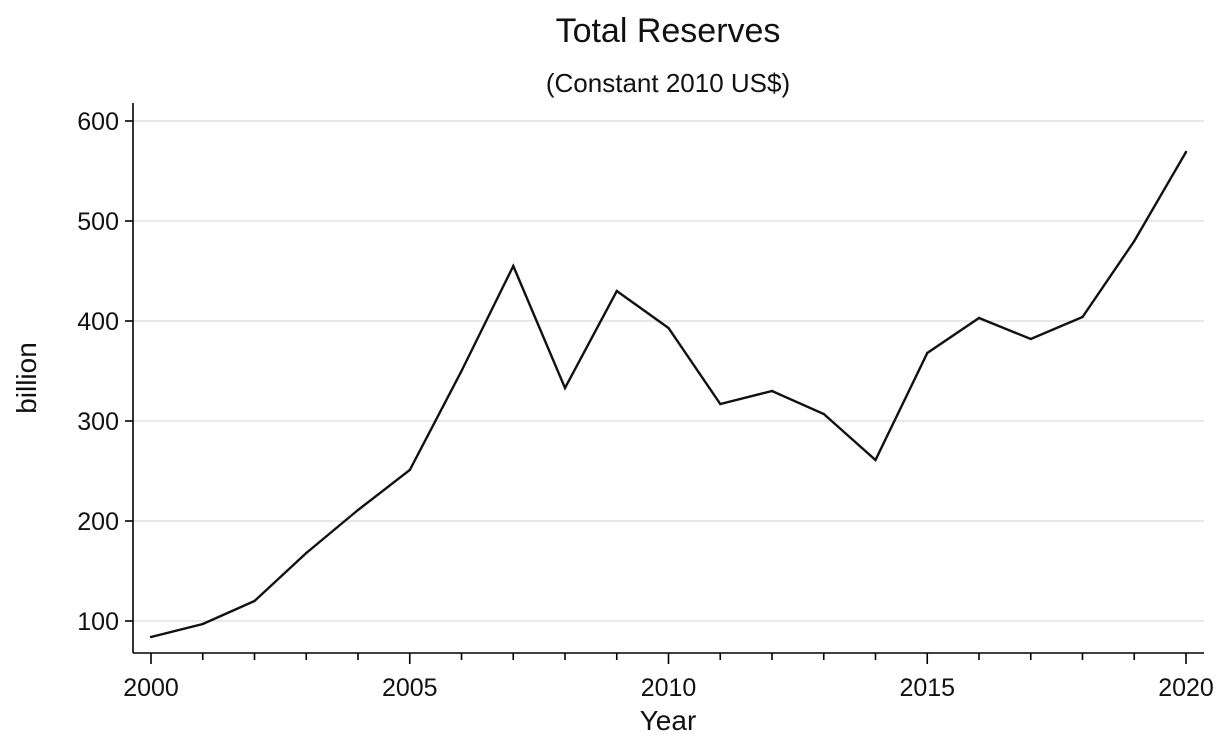 This screenshot has height=738, width=1230. Describe the element at coordinates (1186, 688) in the screenshot. I see `x-tick-label-2020: 2020` at that location.